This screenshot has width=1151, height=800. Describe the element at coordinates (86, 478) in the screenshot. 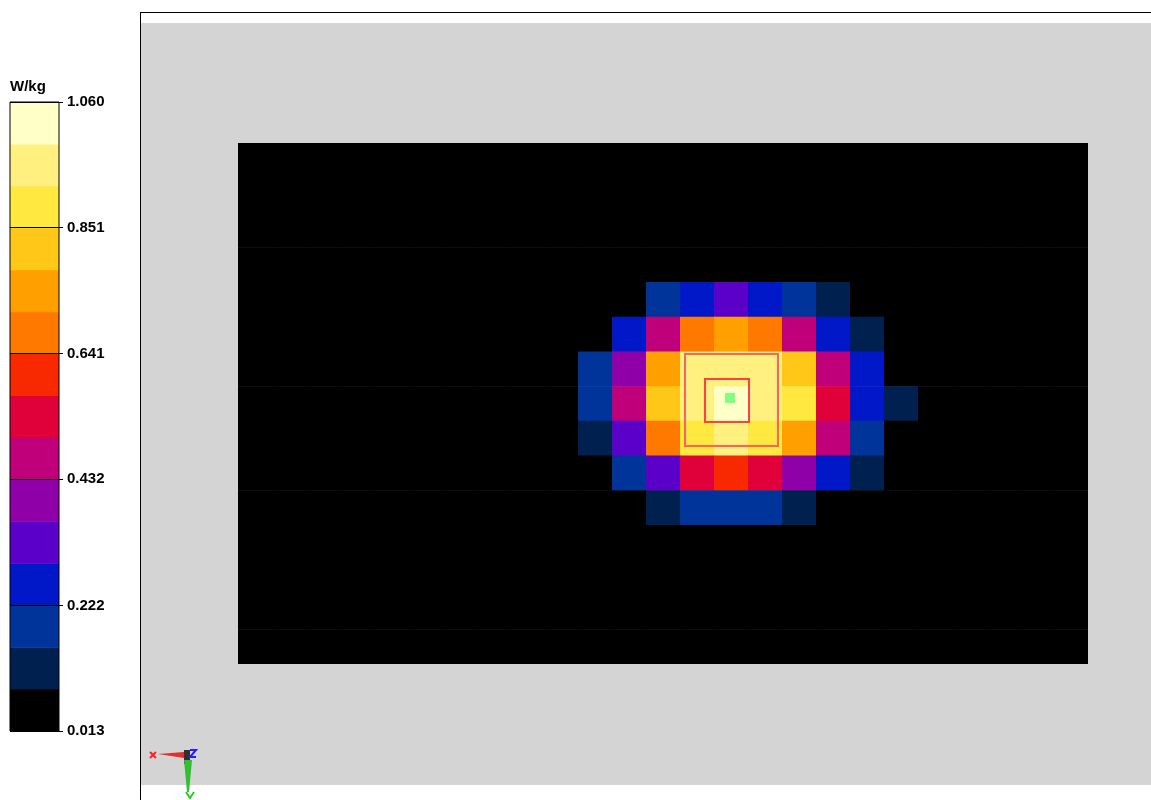

I see `color-bar-label: 0.432` at that location.